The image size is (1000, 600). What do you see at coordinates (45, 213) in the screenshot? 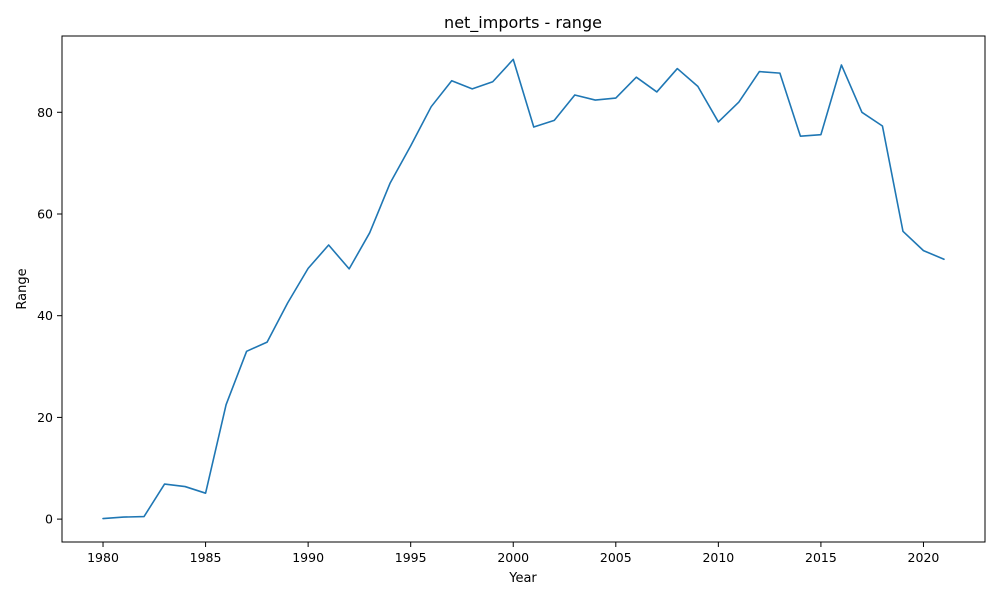
I see `y-tick-label: 60` at bounding box center [45, 213].